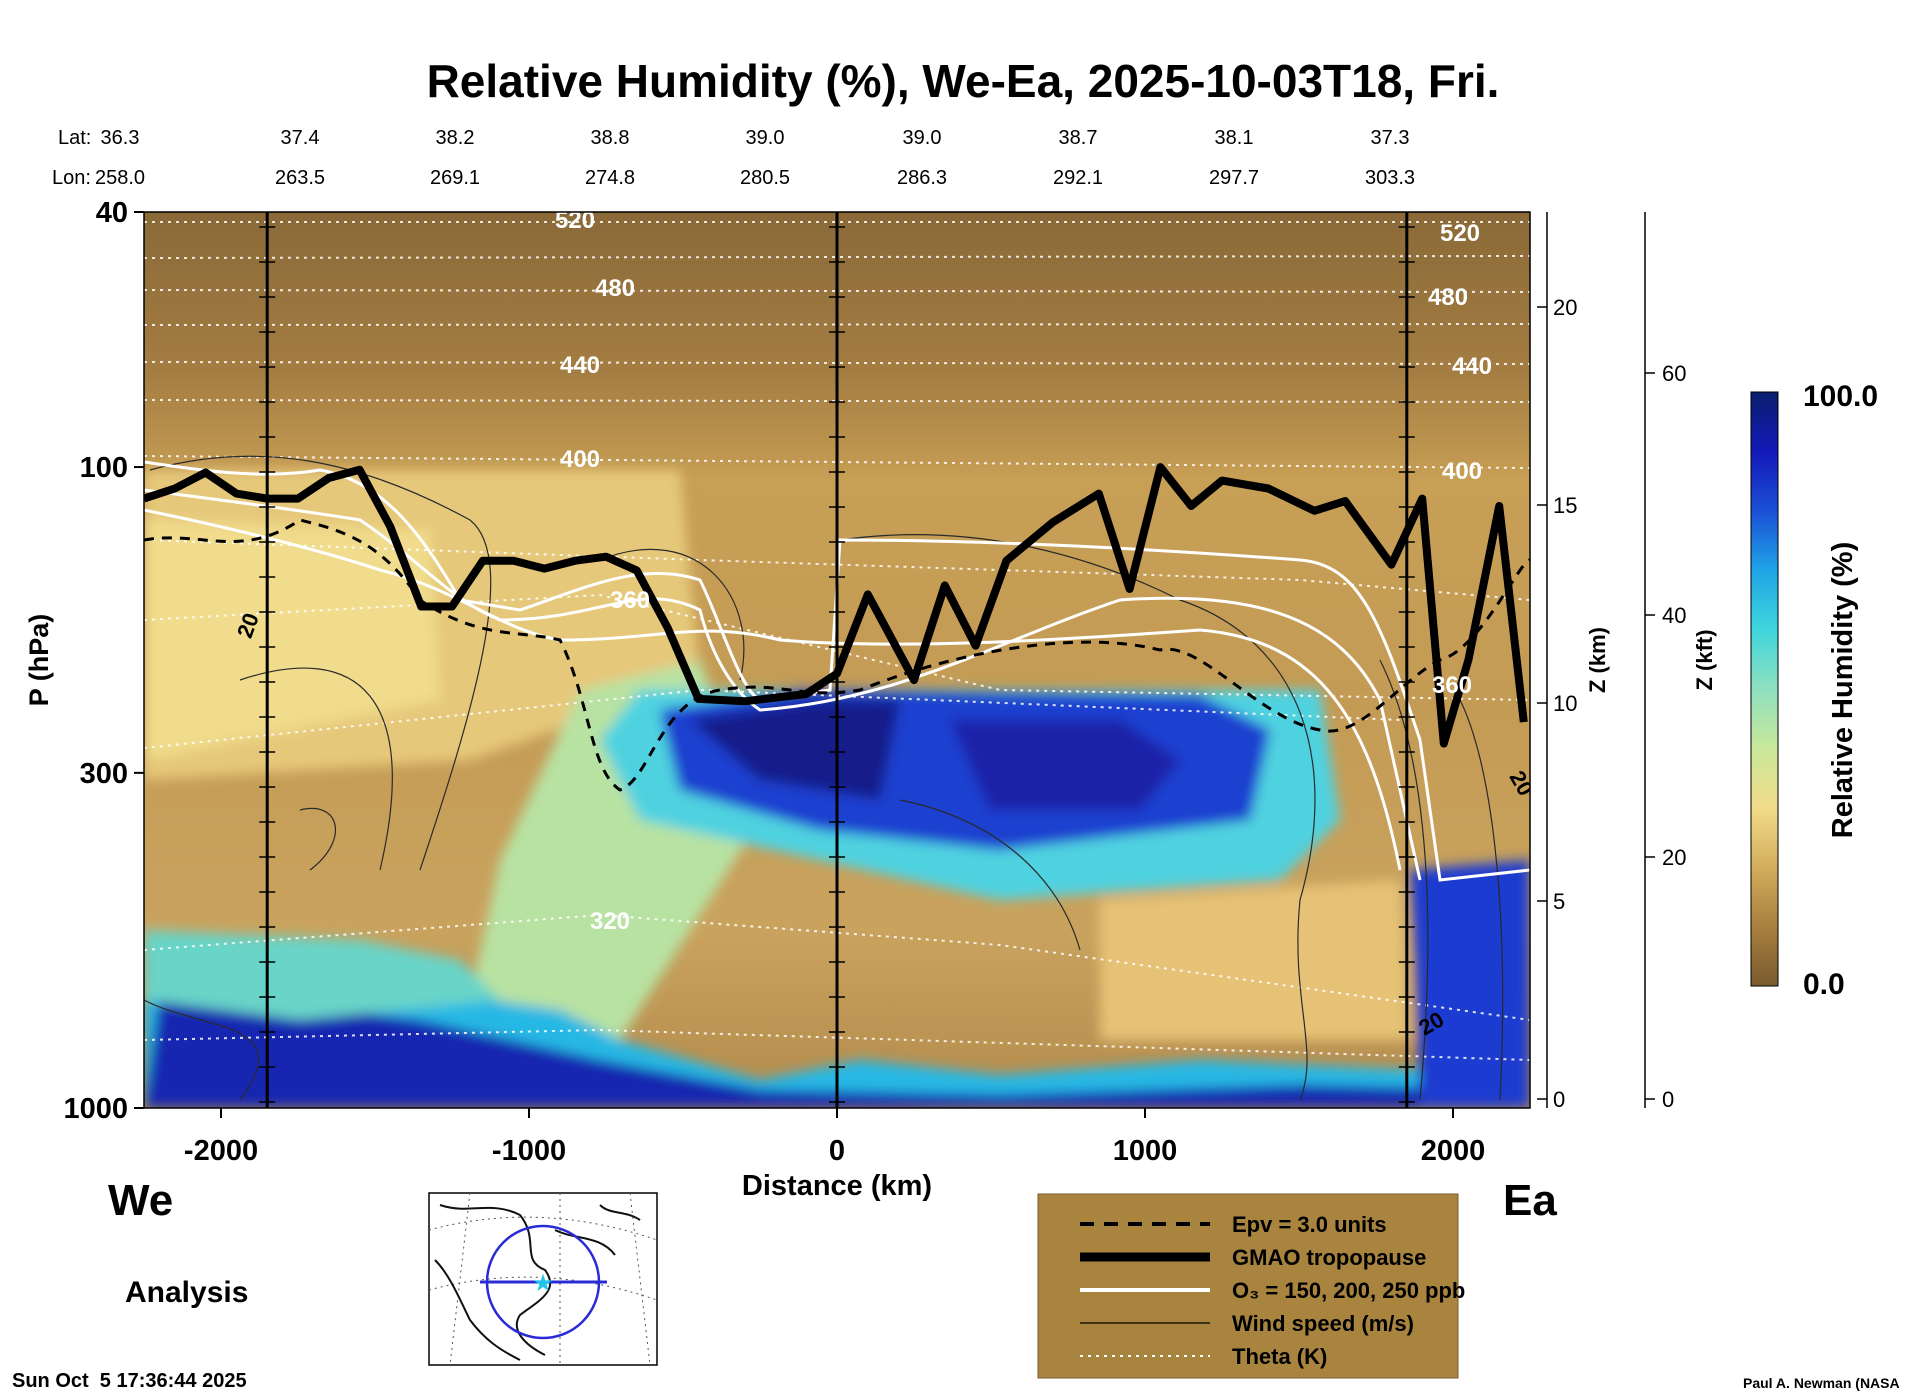 The height and width of the screenshot is (1399, 1926). I want to click on legend-label: Theta (K), so click(1279, 1356).